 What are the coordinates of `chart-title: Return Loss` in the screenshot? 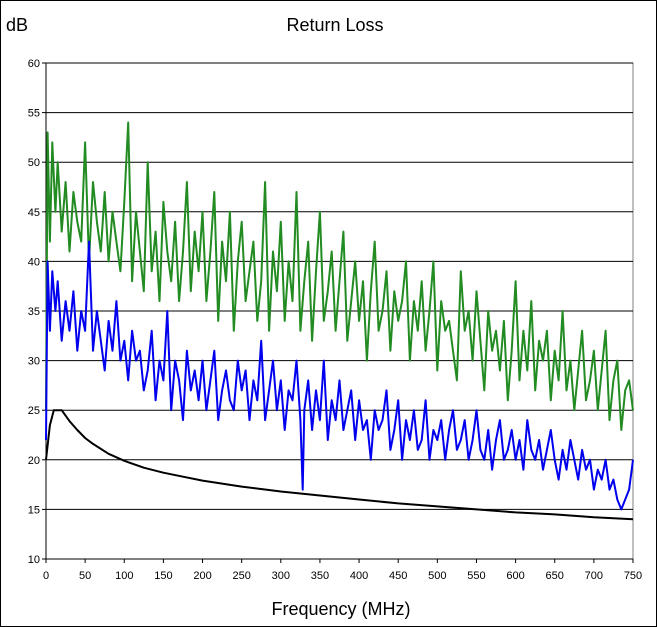 It's located at (334, 25).